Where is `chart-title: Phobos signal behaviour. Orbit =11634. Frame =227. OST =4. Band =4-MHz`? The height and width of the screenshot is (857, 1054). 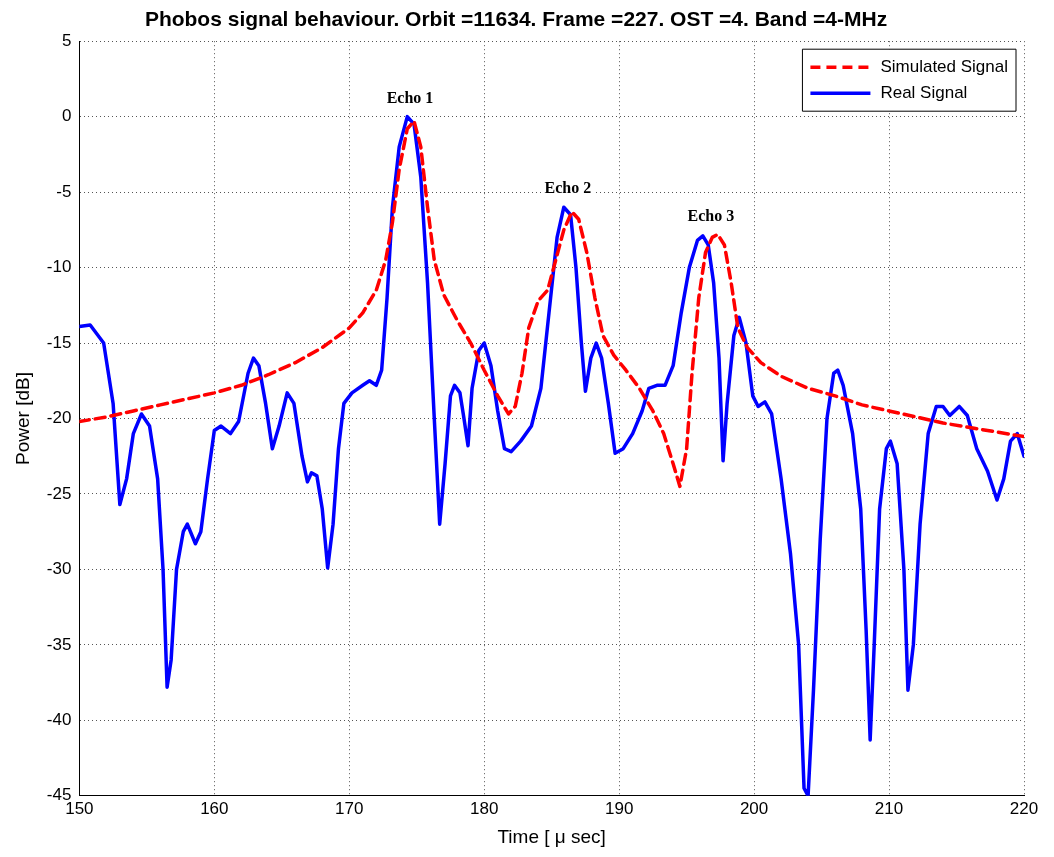
chart-title: Phobos signal behaviour. Orbit =11634. Frame =227. OST =4. Band =4-MHz is located at coordinates (516, 19).